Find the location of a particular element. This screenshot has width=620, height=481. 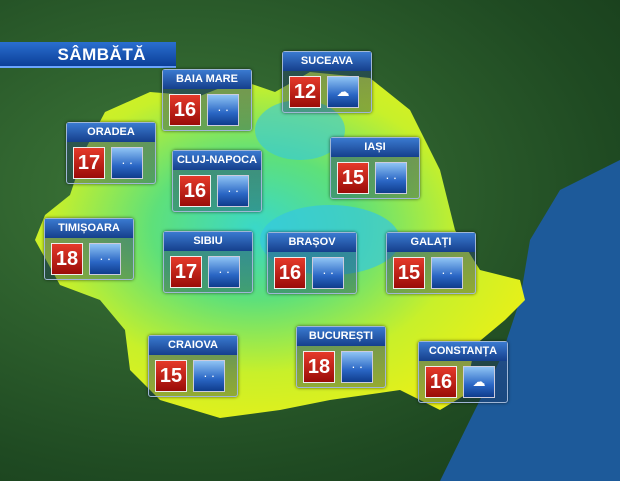

city-name: GALAȚI is located at coordinates (431, 242).